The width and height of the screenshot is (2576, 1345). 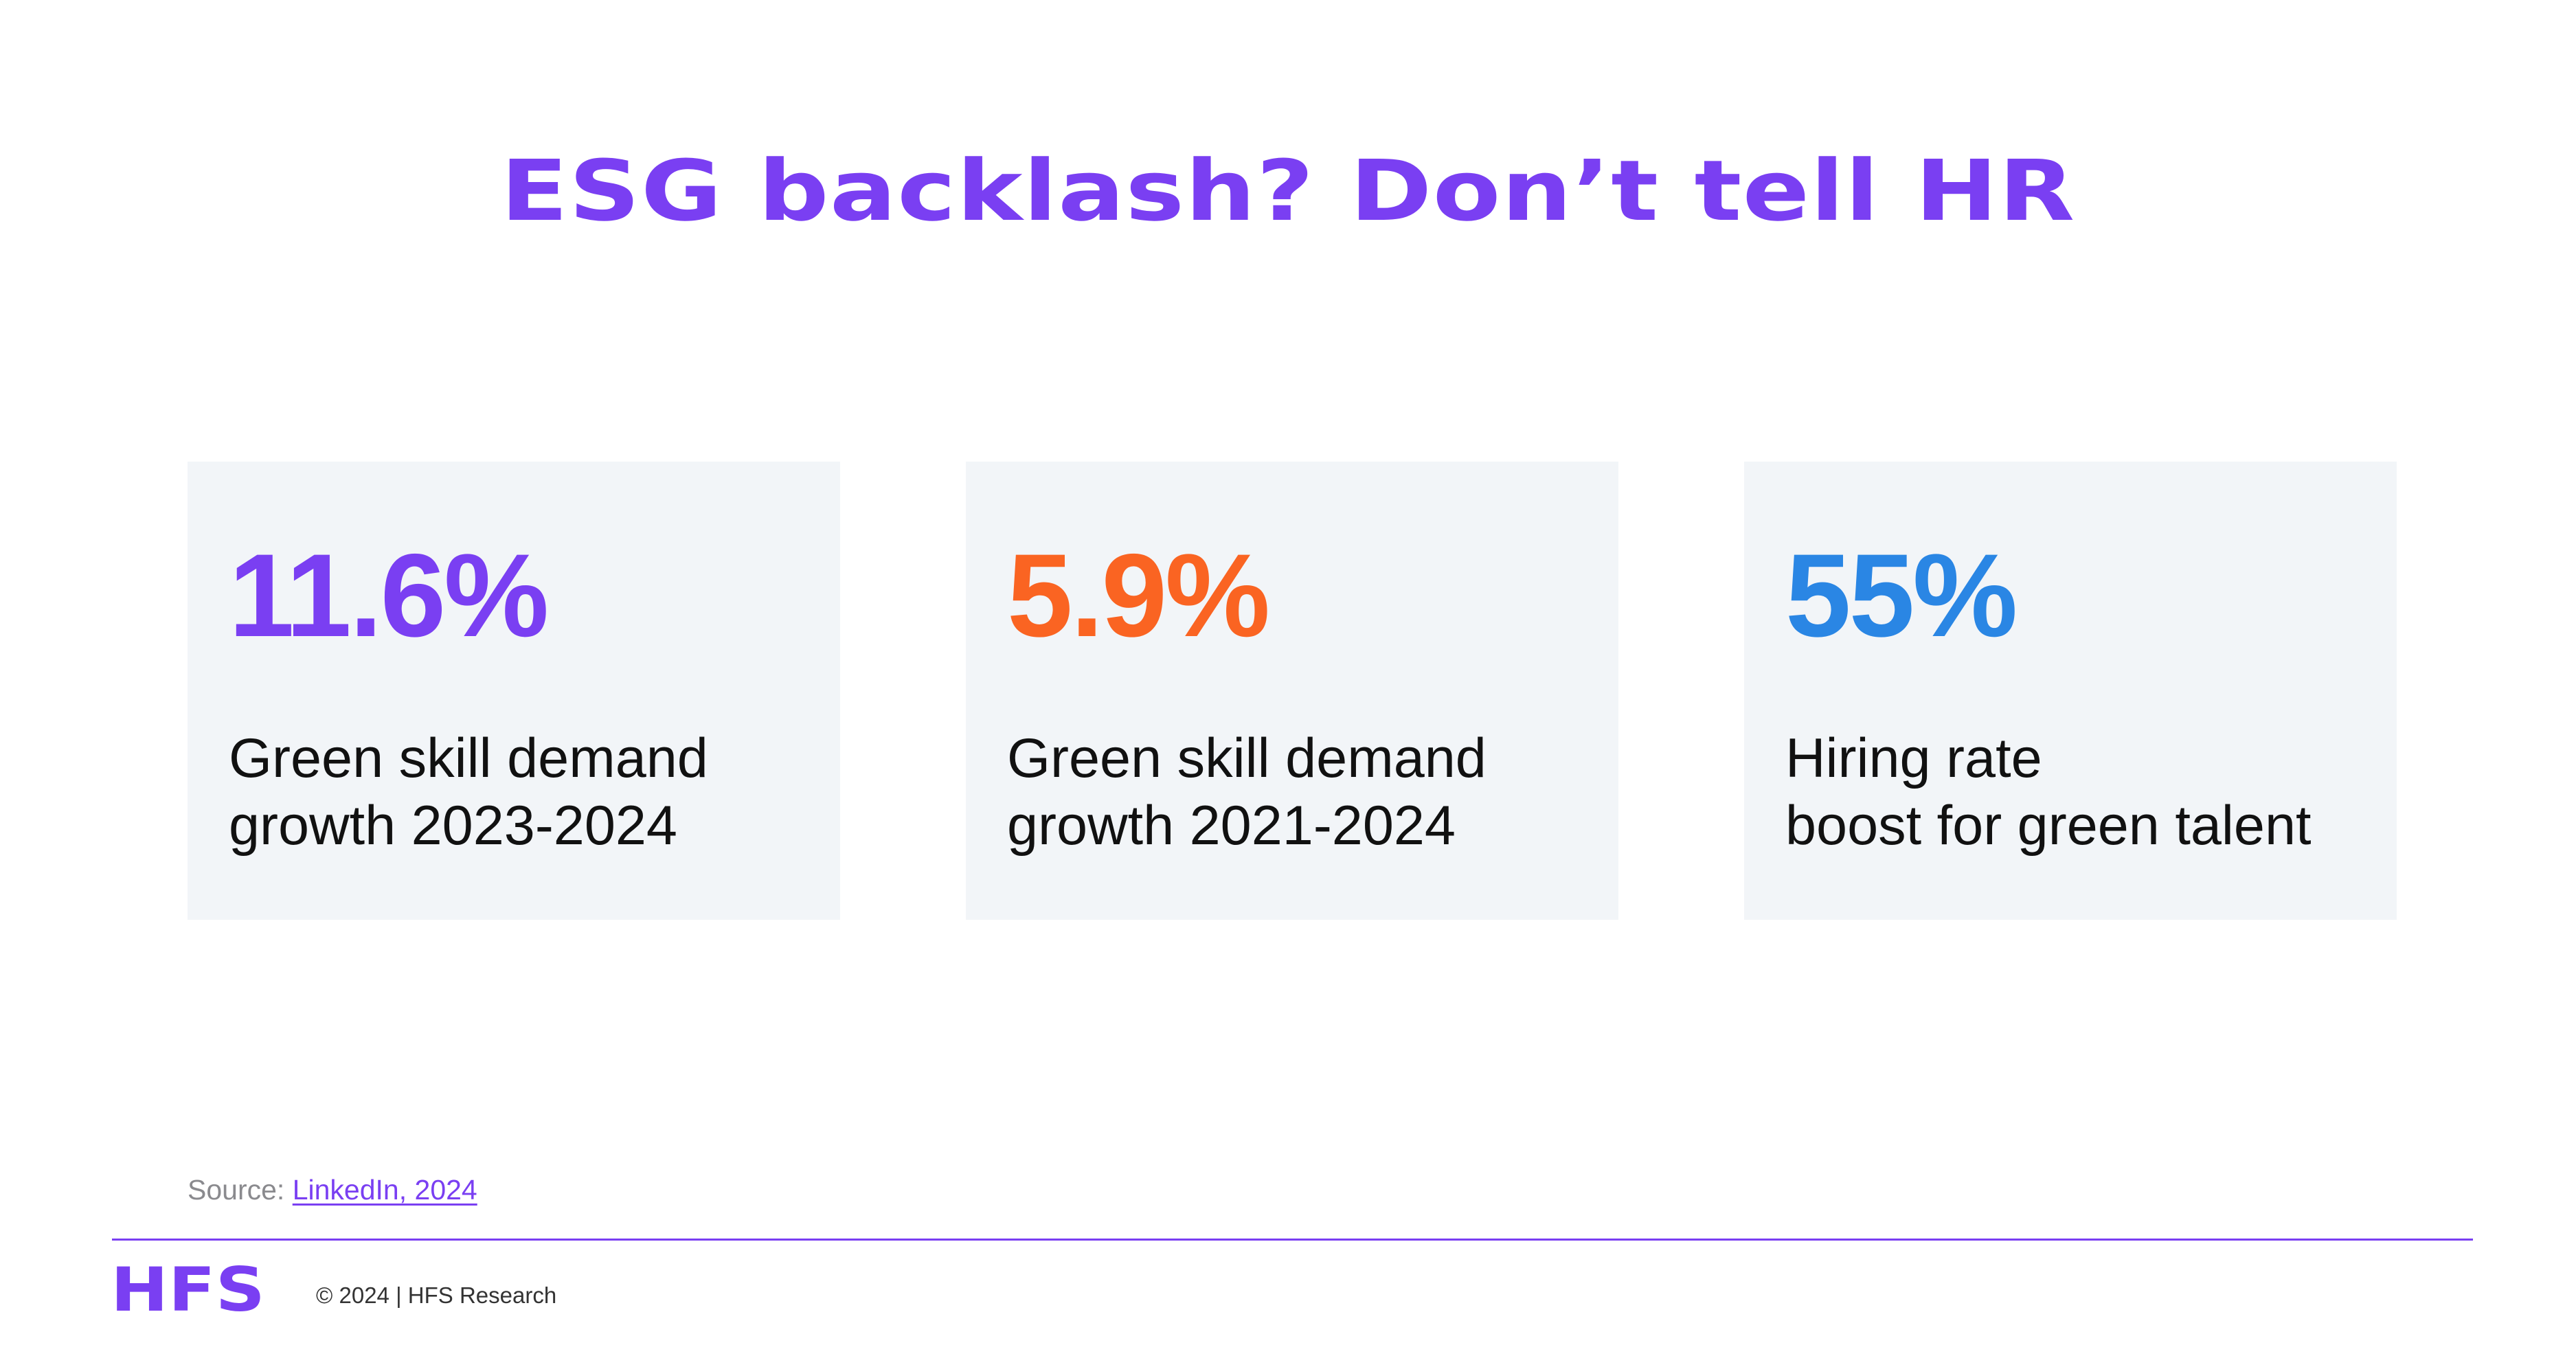 I want to click on page-title: ESG backlash? Don’t tell HR, so click(x=1288, y=191).